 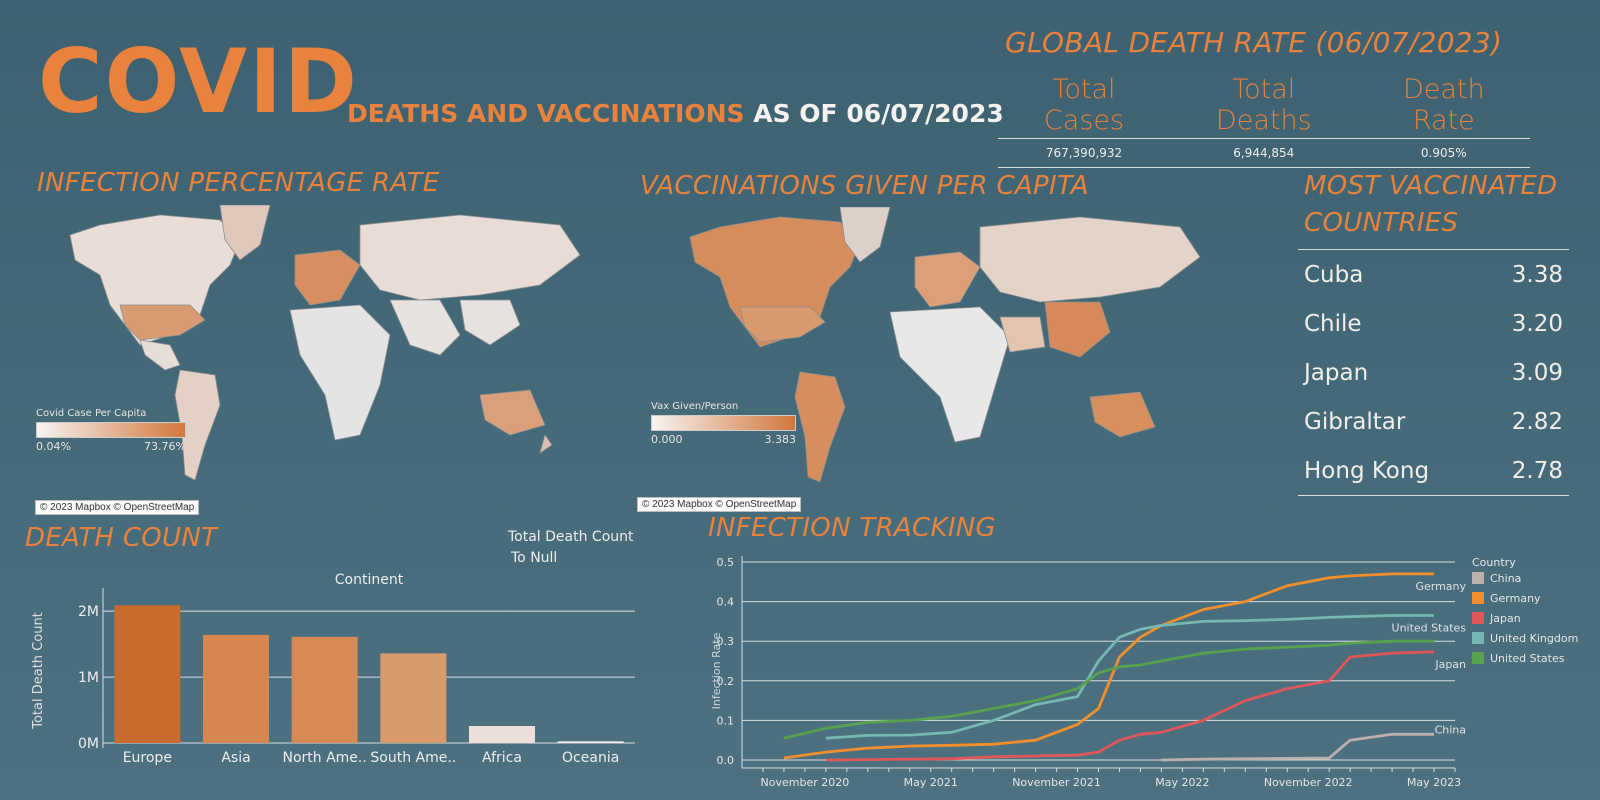 I want to click on vax-country: Hong Kong, so click(x=1367, y=470).